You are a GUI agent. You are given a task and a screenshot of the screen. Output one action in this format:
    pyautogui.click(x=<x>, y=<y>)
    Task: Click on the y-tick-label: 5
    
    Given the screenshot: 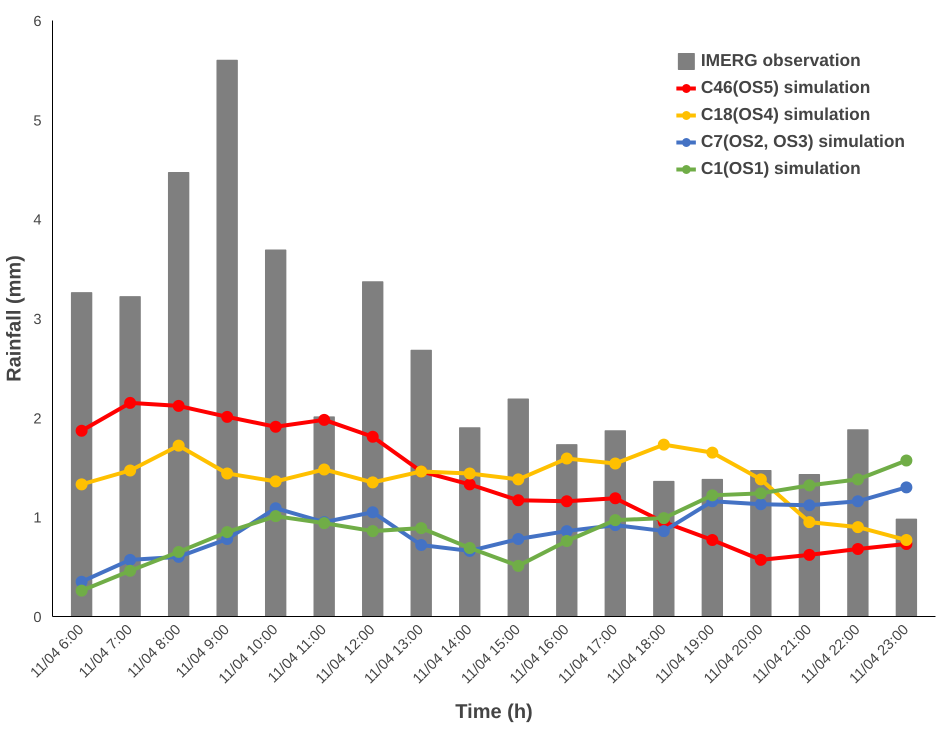 What is the action you would take?
    pyautogui.click(x=37, y=121)
    